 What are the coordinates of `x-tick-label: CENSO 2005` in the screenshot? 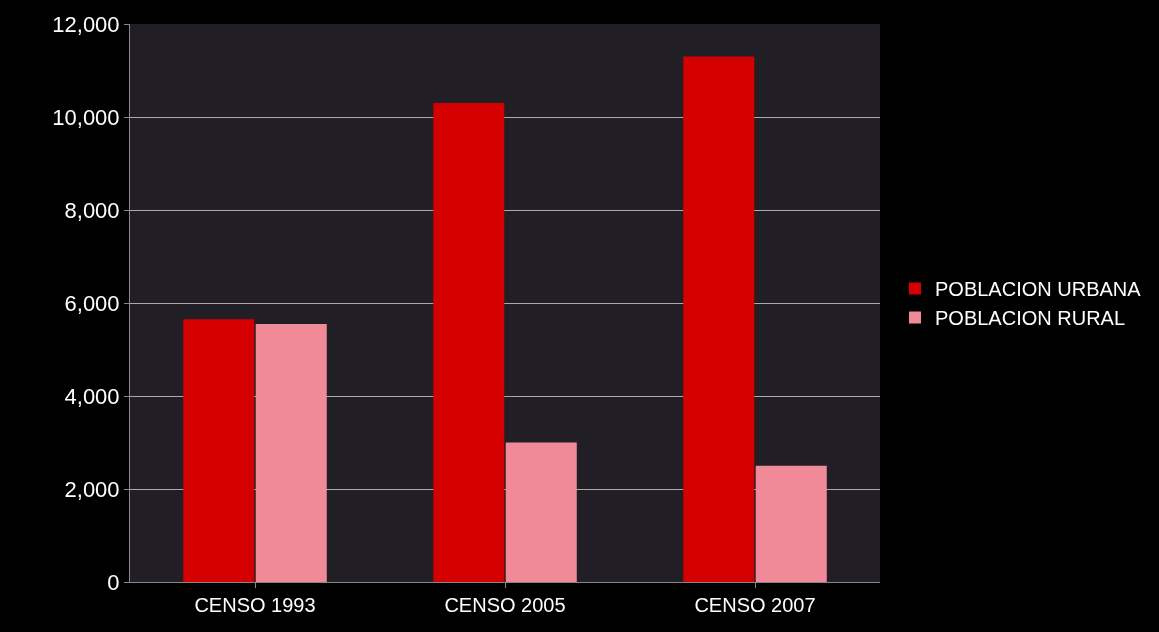 It's located at (505, 605).